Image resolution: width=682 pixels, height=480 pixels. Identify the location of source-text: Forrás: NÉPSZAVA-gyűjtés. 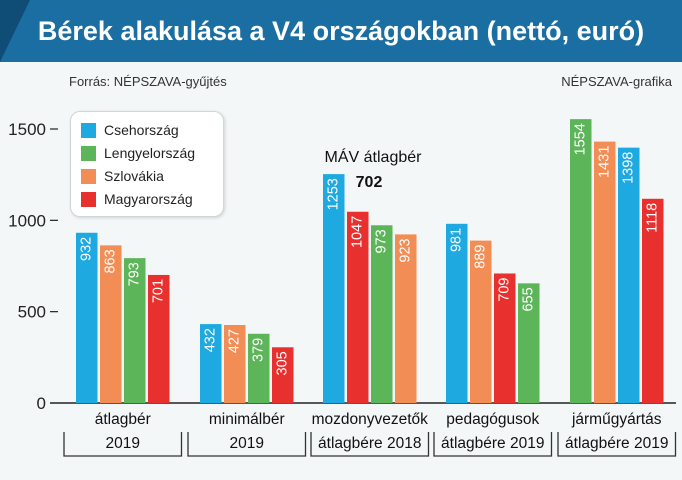
(148, 81).